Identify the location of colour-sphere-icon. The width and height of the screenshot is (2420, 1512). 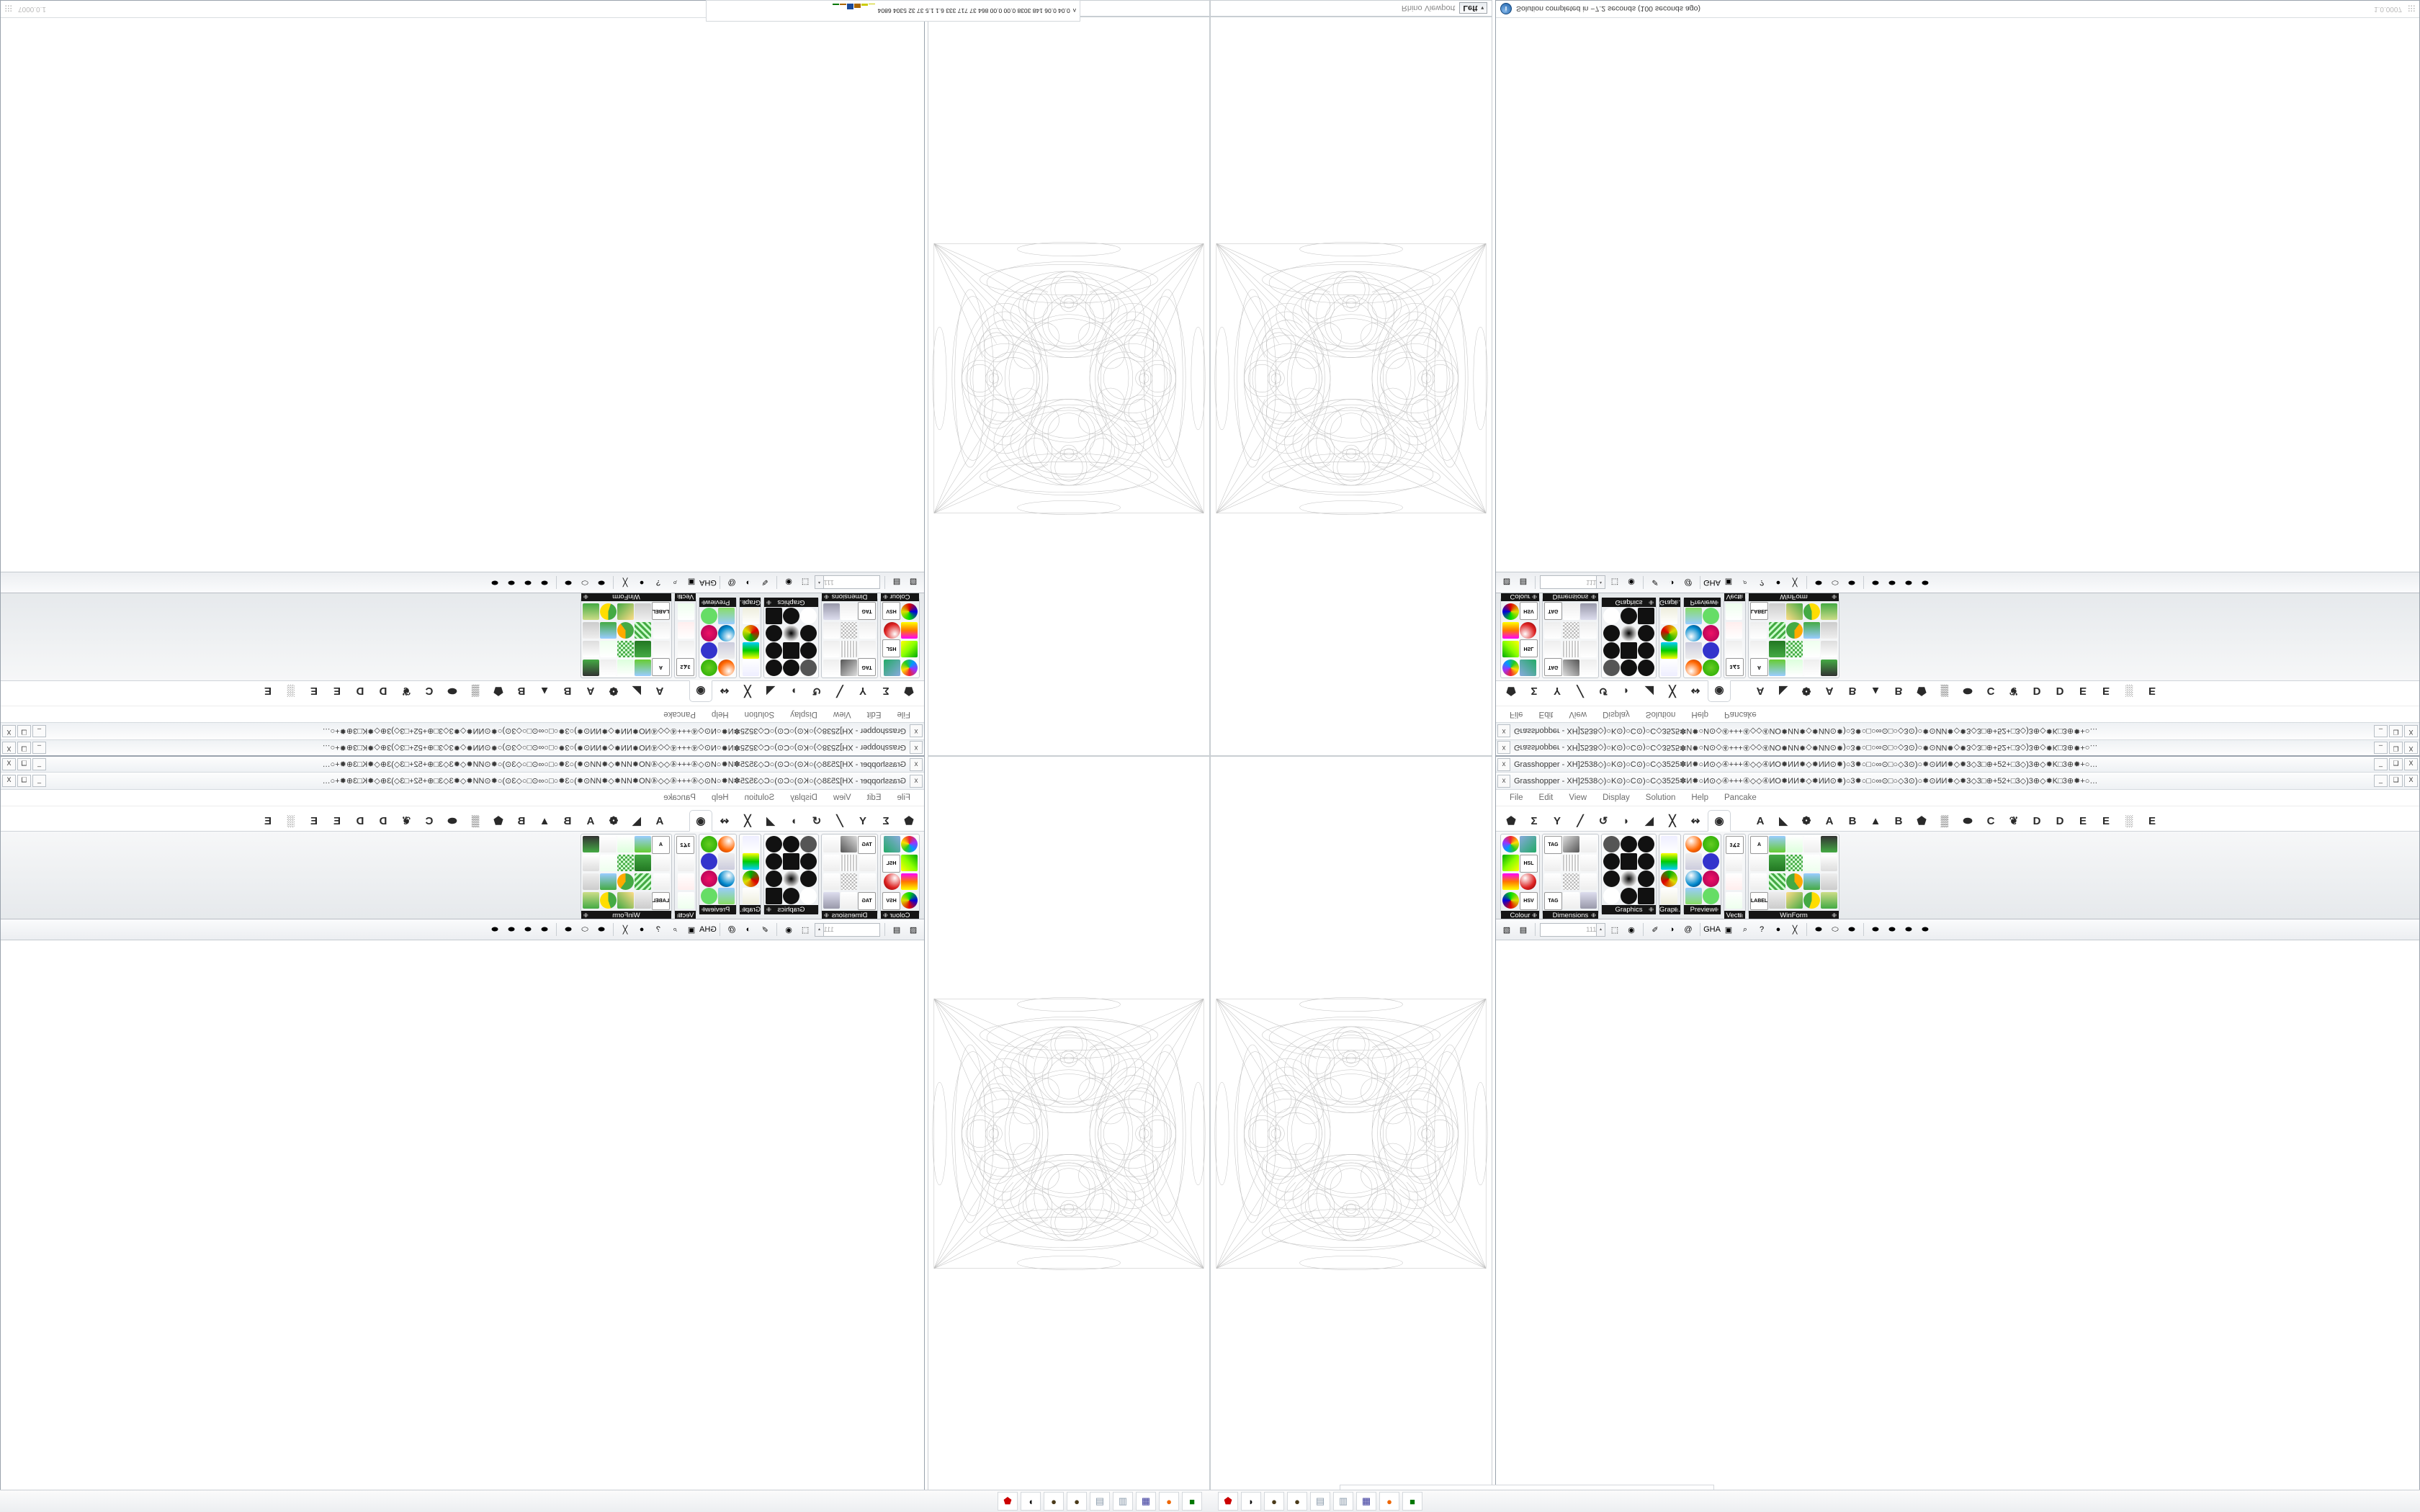
(892, 881).